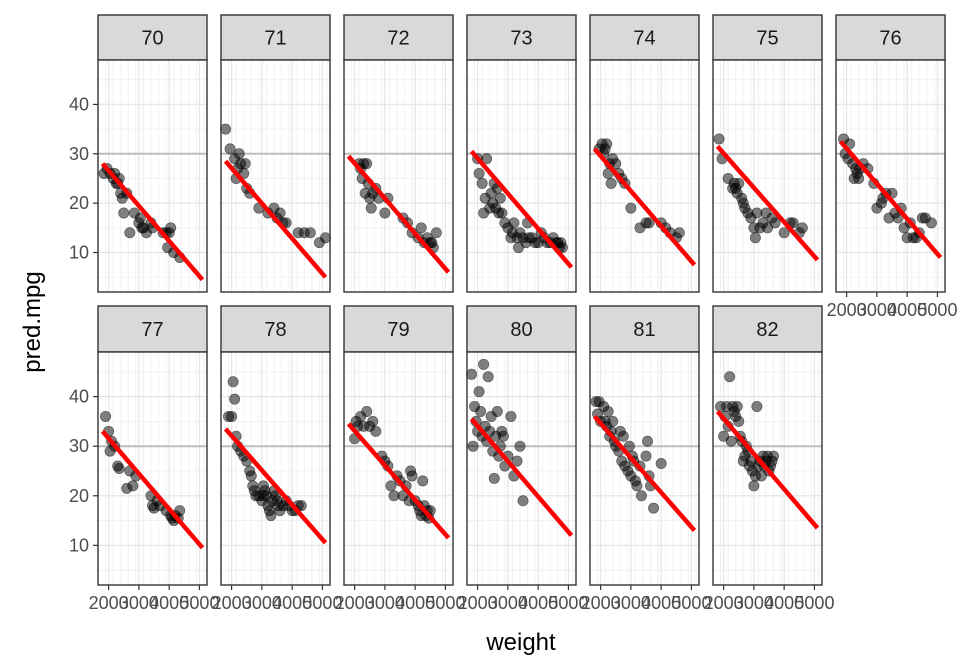 The image size is (960, 672). Describe the element at coordinates (109, 603) in the screenshot. I see `x-tick-label: 2000` at that location.